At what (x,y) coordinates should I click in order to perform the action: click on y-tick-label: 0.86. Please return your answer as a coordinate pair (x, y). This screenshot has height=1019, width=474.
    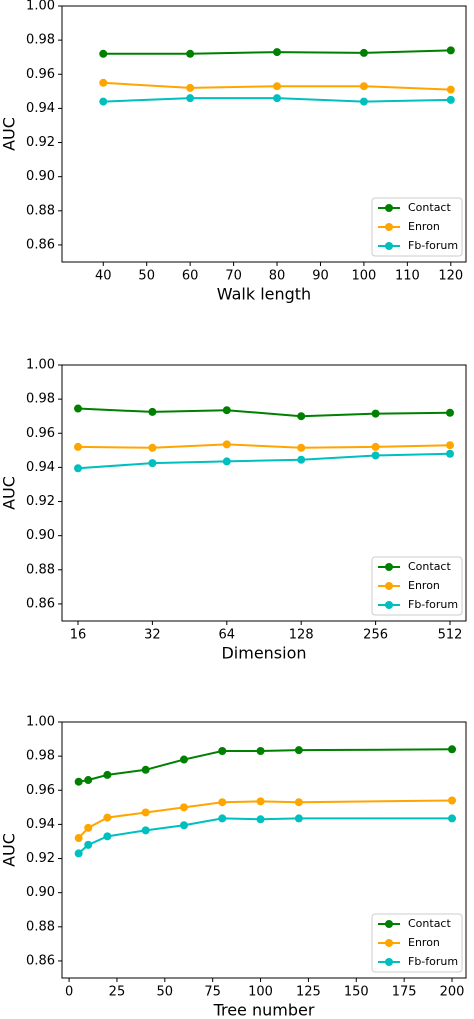
    Looking at the image, I should click on (40, 960).